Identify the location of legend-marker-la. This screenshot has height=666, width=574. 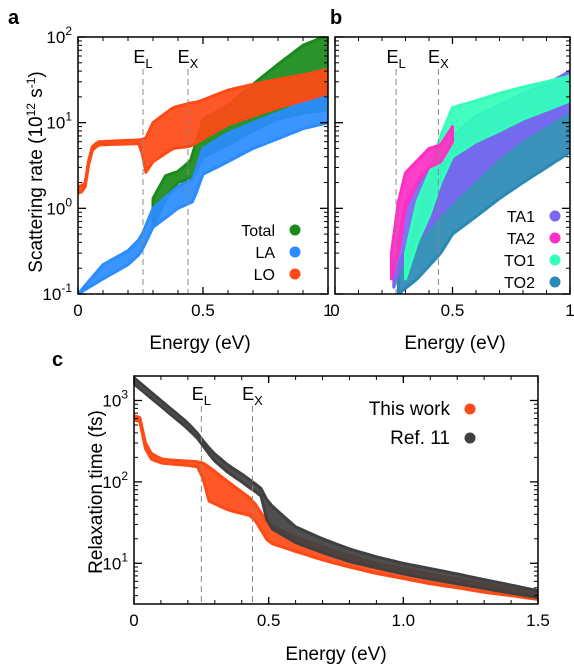
(295, 252).